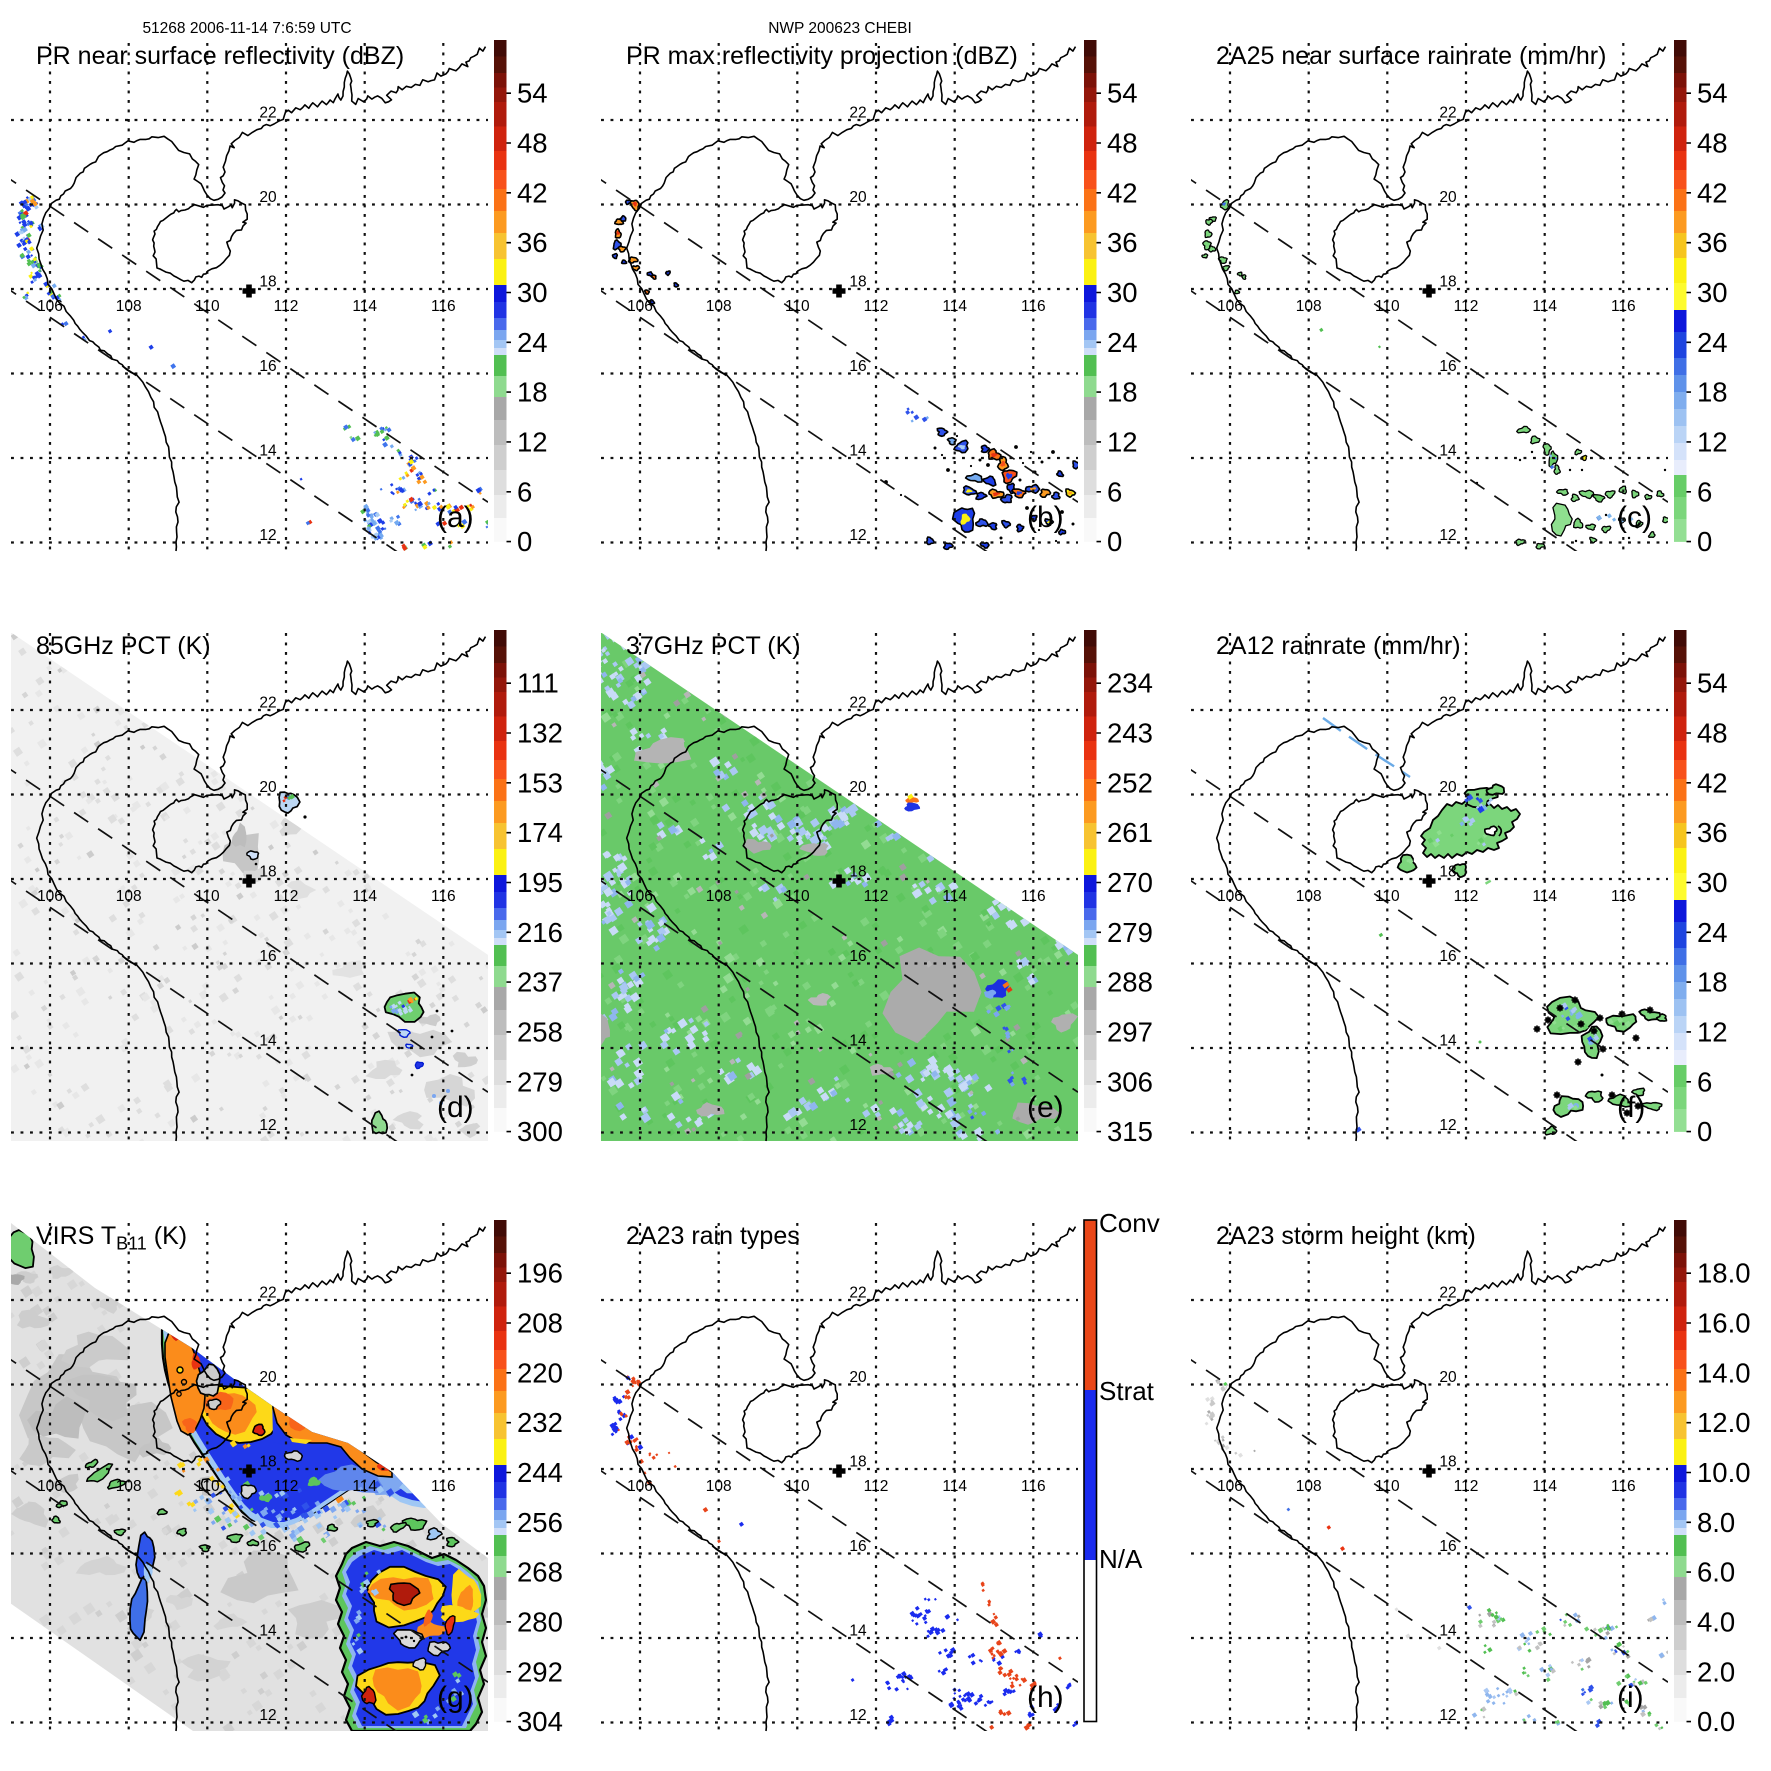  I want to click on svg-text: 252, so click(1130, 782).